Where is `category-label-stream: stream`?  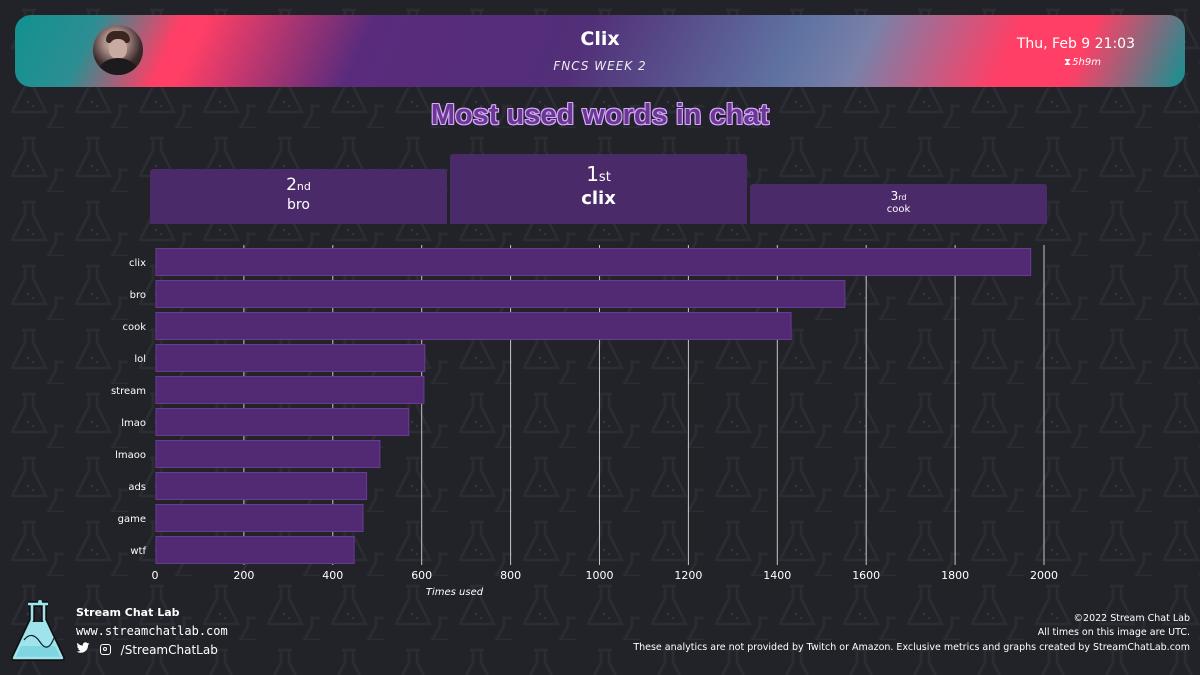
category-label-stream: stream is located at coordinates (128, 391).